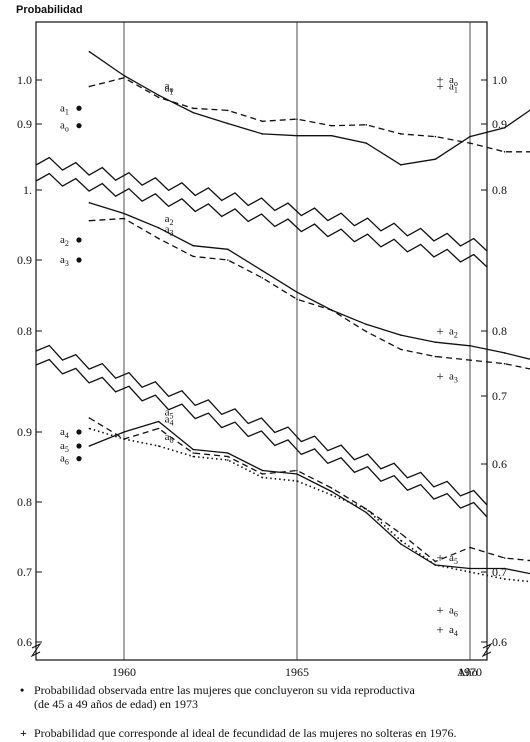 The image size is (530, 742). I want to click on point-a6-1971, so click(504, 579).